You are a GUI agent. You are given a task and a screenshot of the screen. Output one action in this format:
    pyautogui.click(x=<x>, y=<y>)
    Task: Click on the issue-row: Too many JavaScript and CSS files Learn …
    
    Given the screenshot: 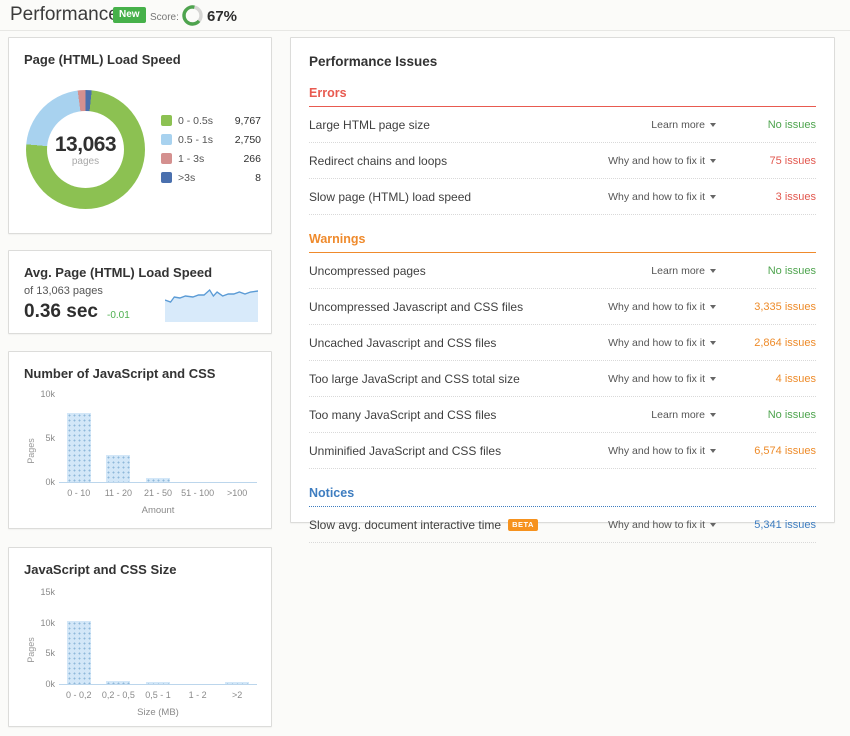 What is the action you would take?
    pyautogui.click(x=562, y=415)
    